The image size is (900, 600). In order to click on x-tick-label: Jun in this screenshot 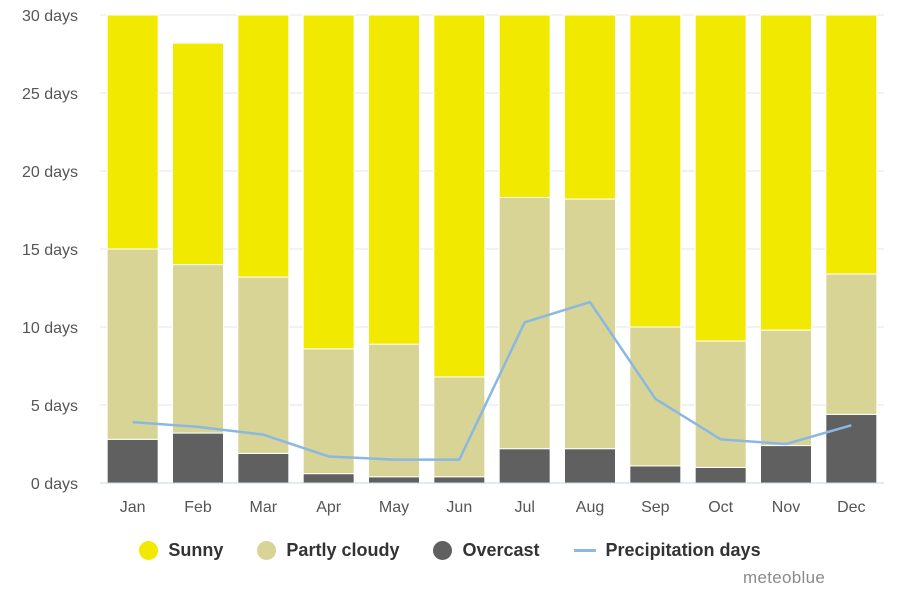, I will do `click(459, 507)`.